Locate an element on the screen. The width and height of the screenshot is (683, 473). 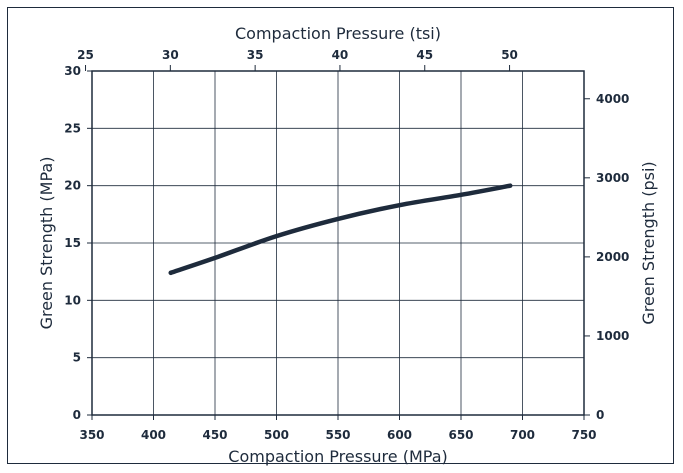
right-ticks: 0 1000 2000 3000 4000 is located at coordinates (606, 257).